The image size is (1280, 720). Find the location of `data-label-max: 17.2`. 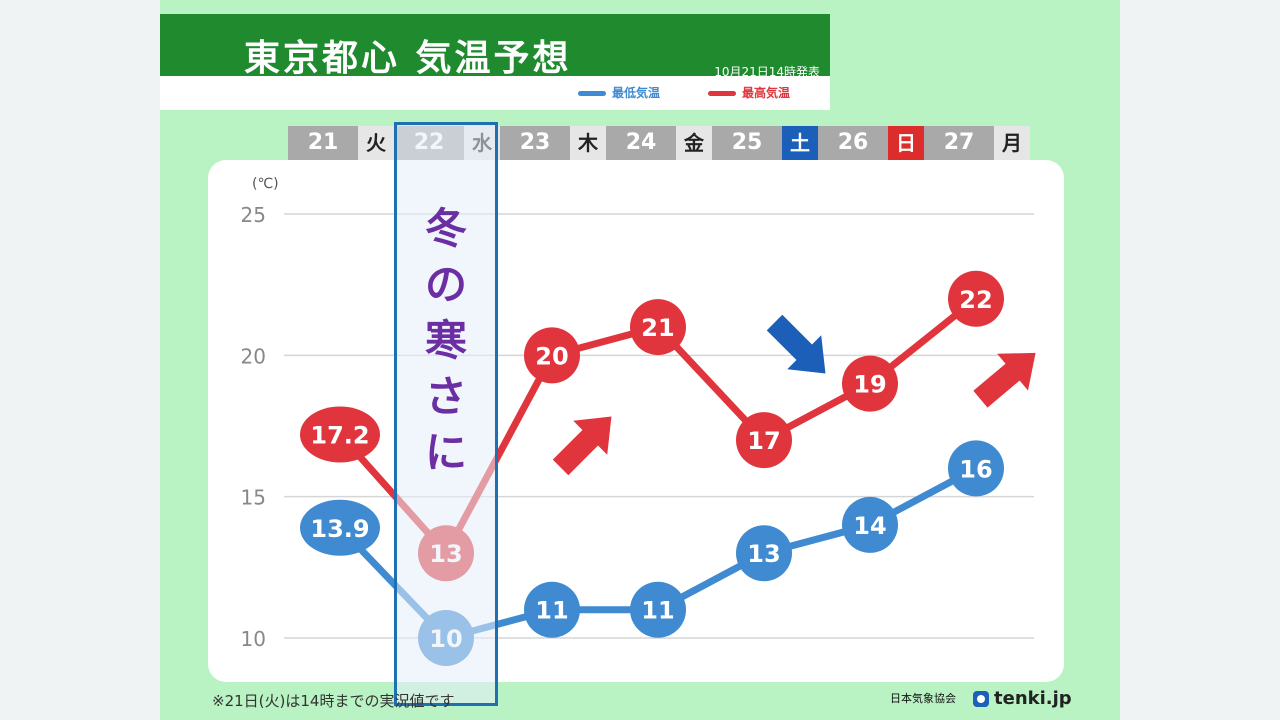

data-label-max: 17.2 is located at coordinates (339, 435).